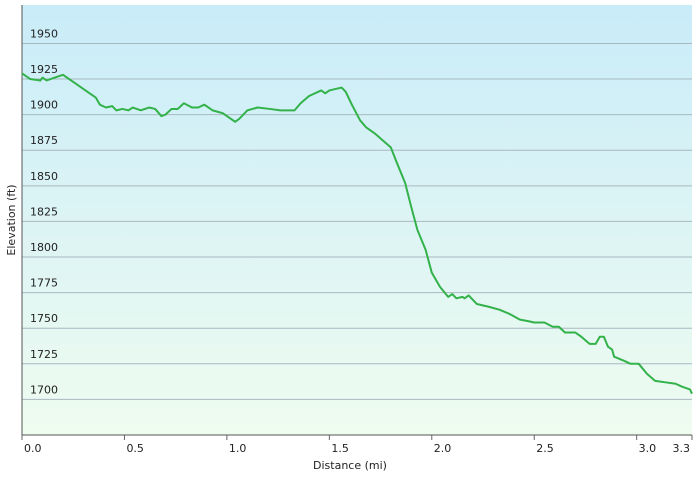 This screenshot has height=478, width=697. What do you see at coordinates (340, 448) in the screenshot?
I see `x-tick-label: 1.5` at bounding box center [340, 448].